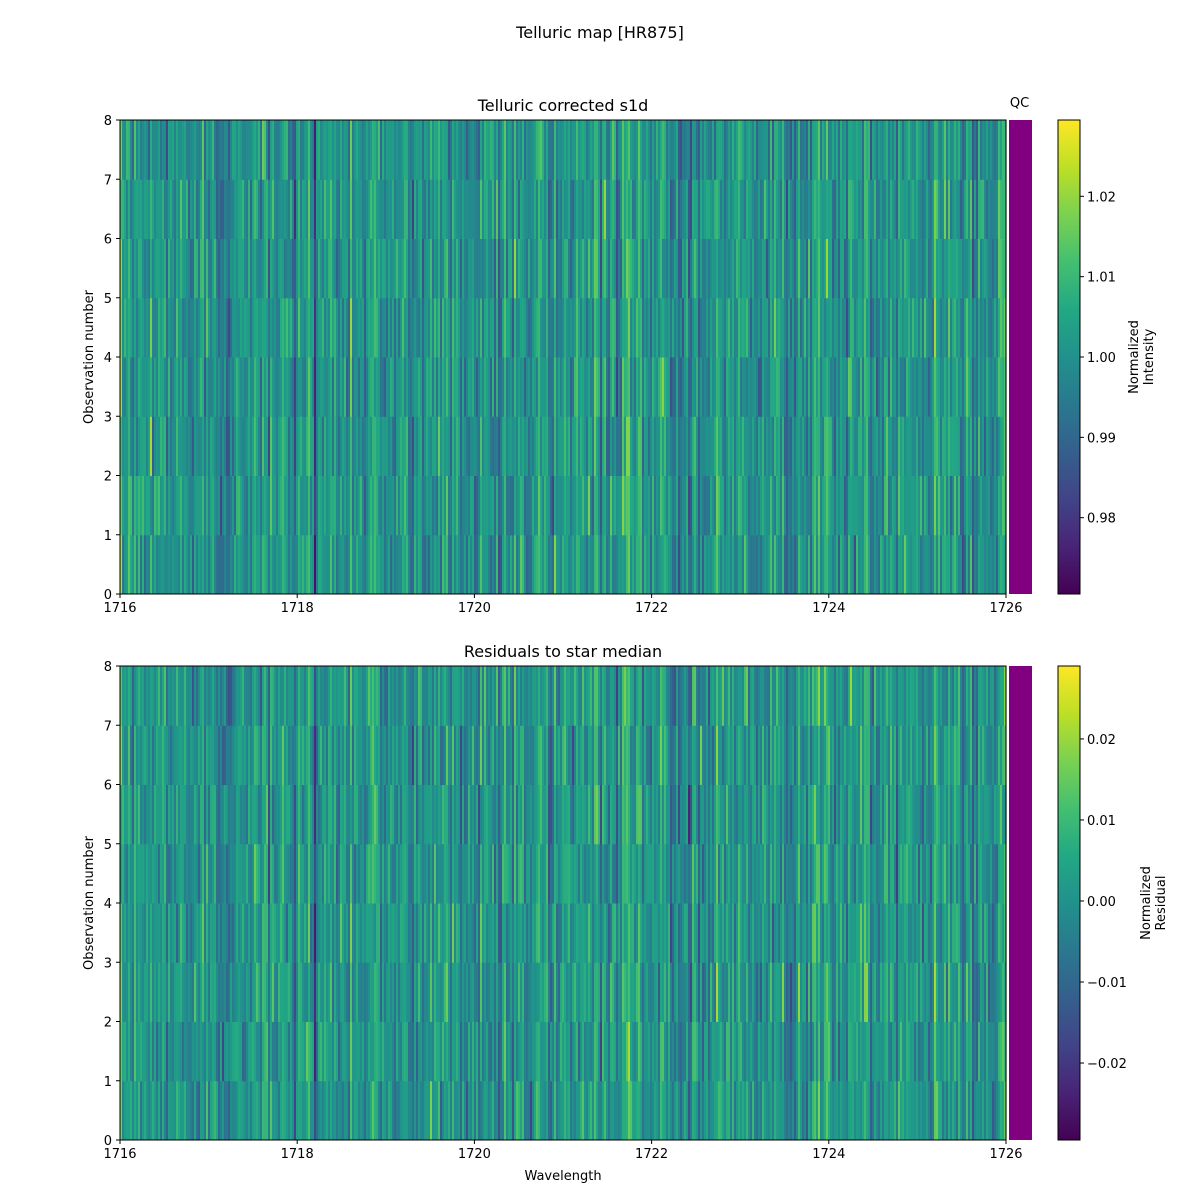 The image size is (1200, 1204). What do you see at coordinates (108, 121) in the screenshot?
I see `y-tick-label: 8` at bounding box center [108, 121].